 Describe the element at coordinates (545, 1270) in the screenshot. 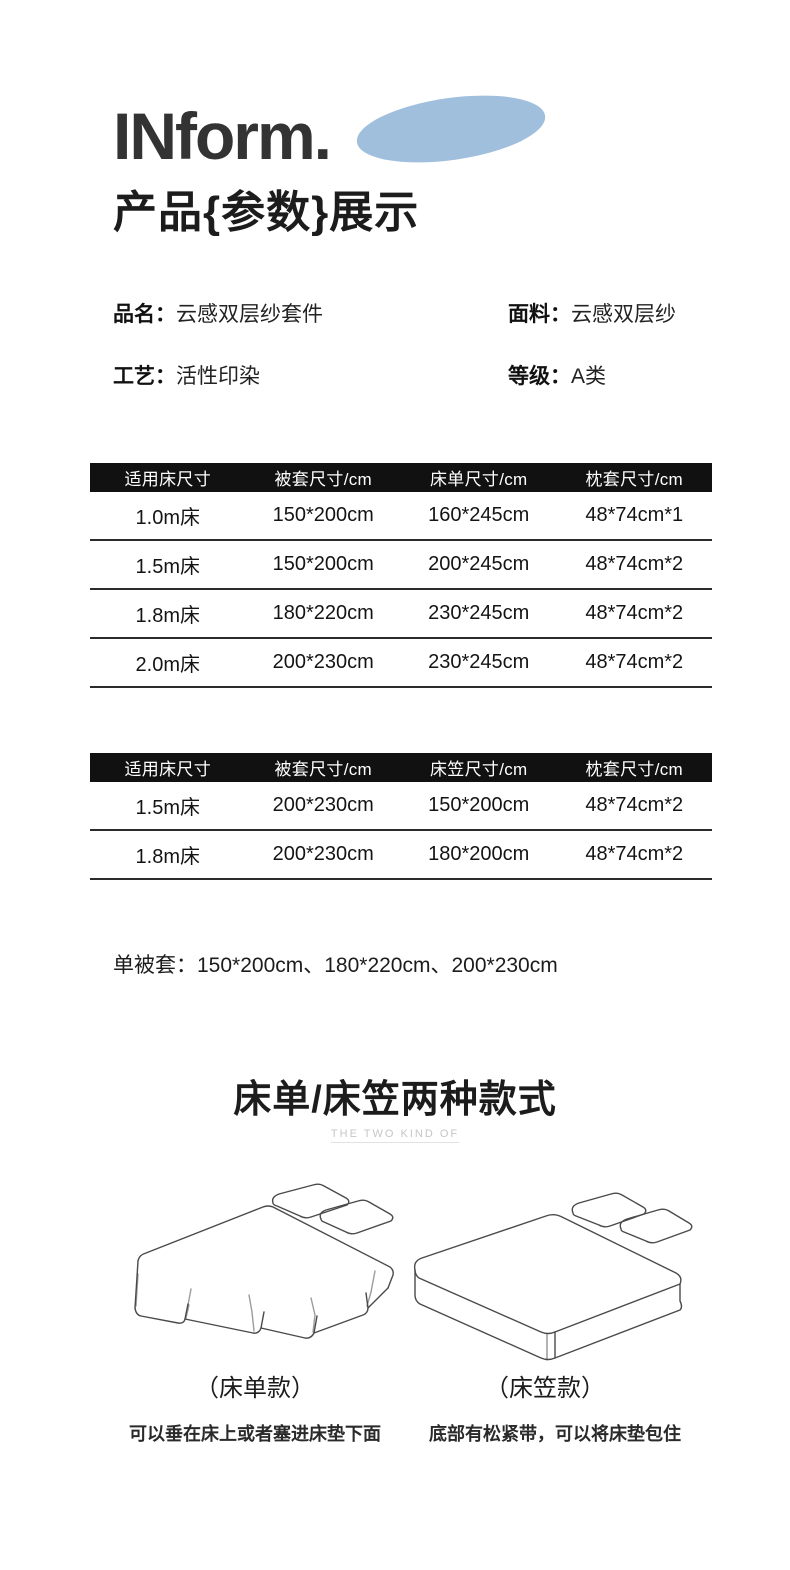

I see `fitted-sheet-bed-illustration` at that location.